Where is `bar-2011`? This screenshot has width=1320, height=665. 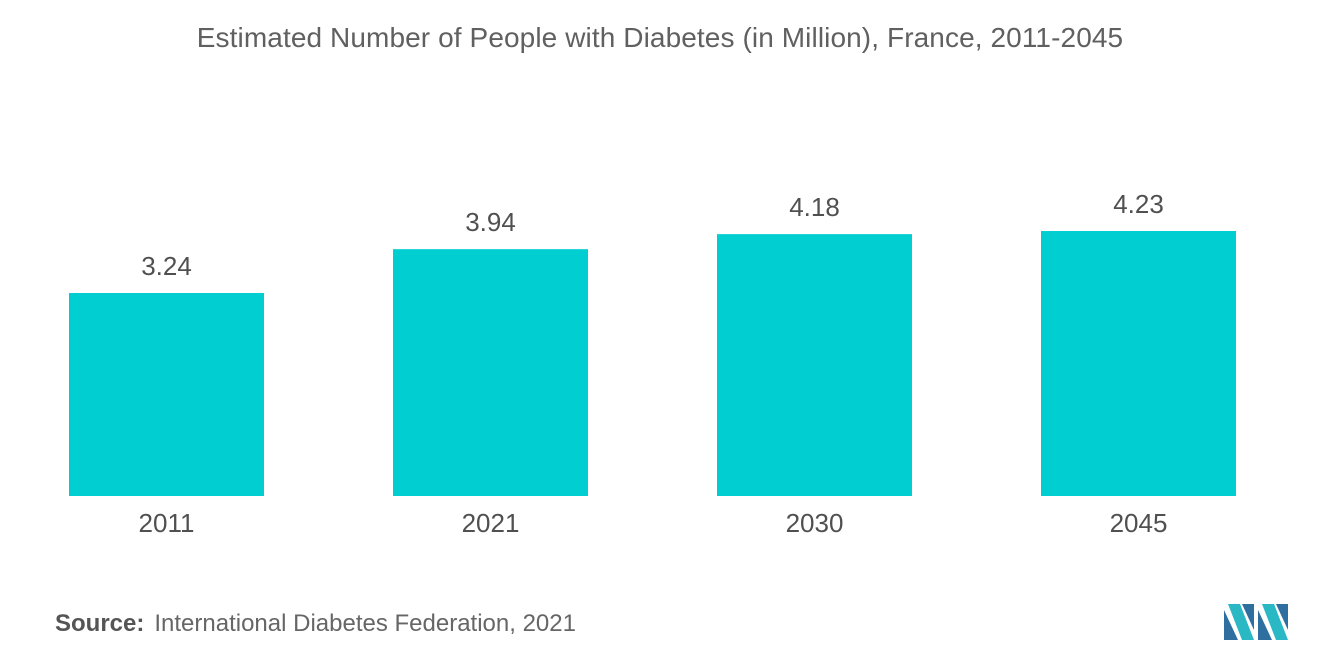 bar-2011 is located at coordinates (166, 394).